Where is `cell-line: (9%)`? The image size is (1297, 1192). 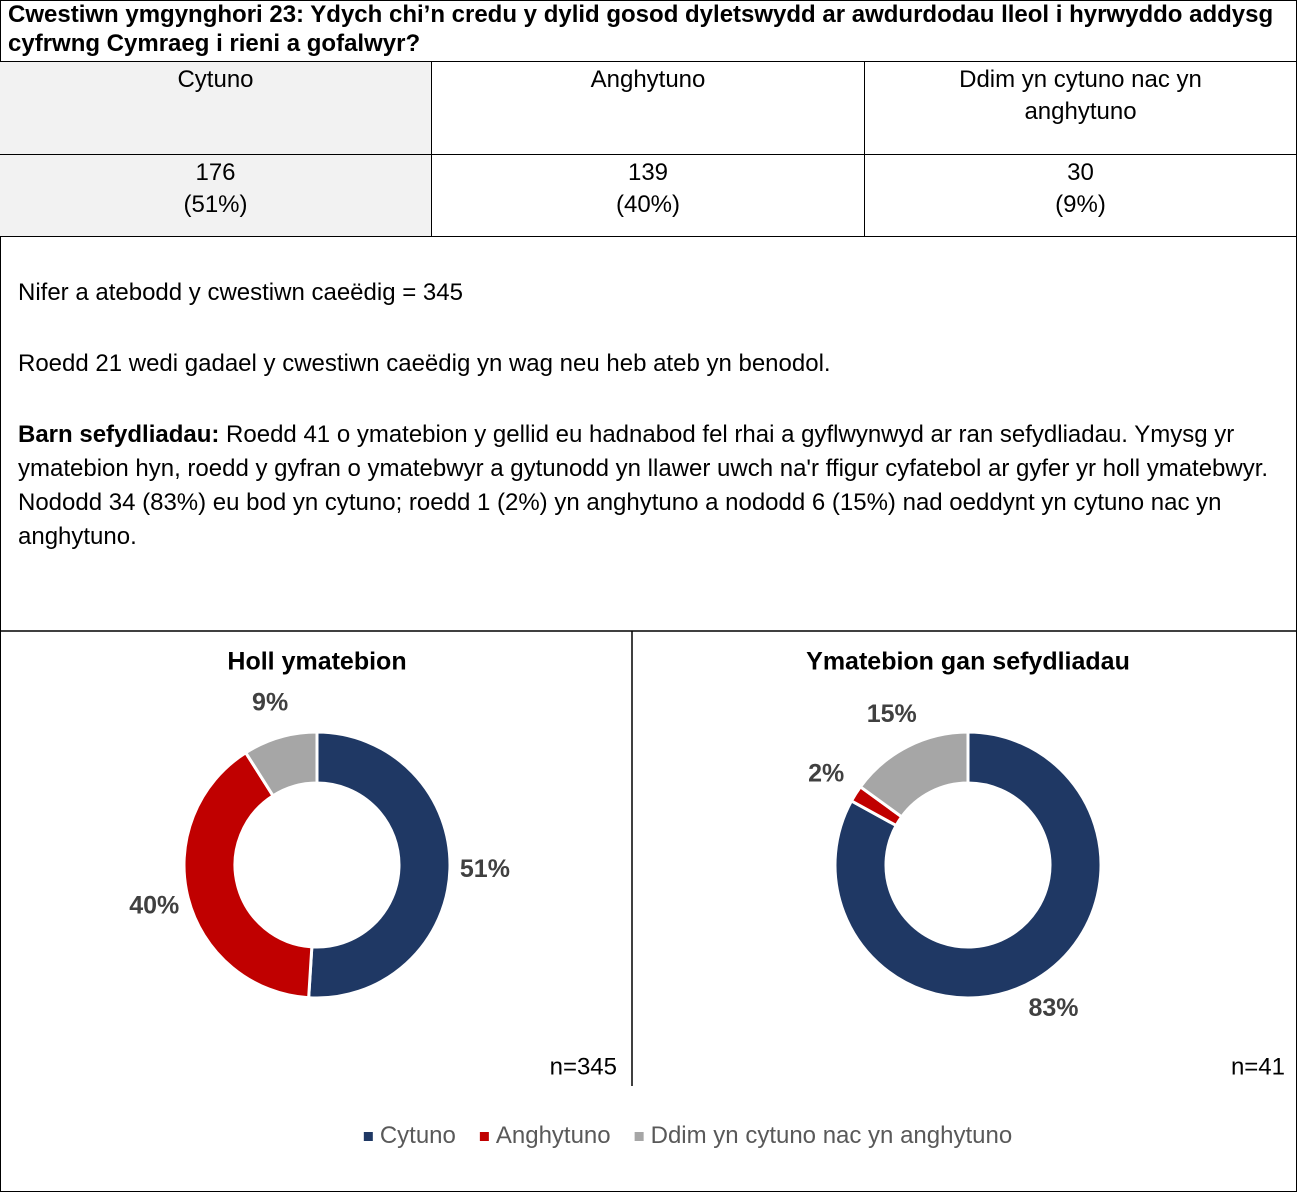 cell-line: (9%) is located at coordinates (1080, 204).